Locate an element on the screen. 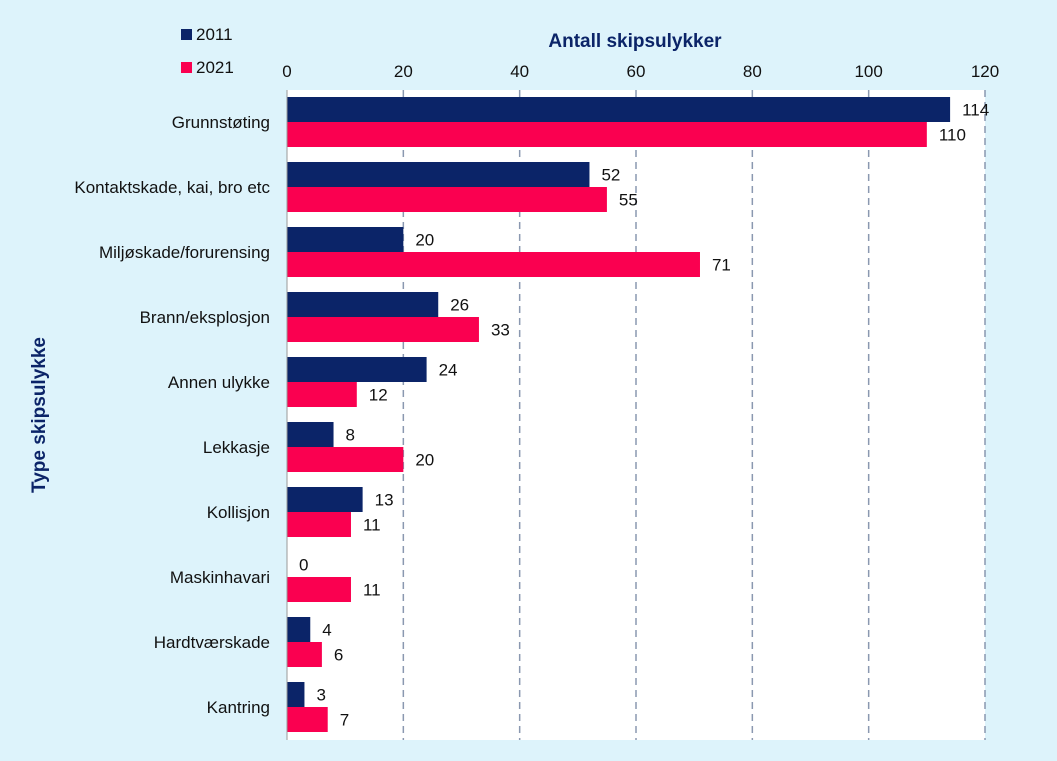 This screenshot has height=761, width=1057. category-label: Lekkasje is located at coordinates (236, 447).